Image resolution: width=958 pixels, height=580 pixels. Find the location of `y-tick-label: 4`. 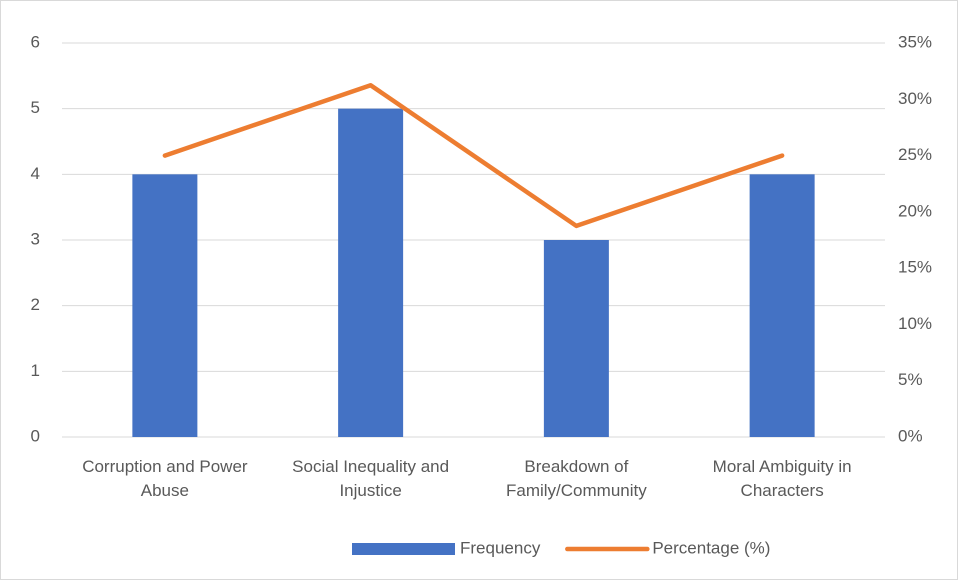

y-tick-label: 4 is located at coordinates (35, 173).